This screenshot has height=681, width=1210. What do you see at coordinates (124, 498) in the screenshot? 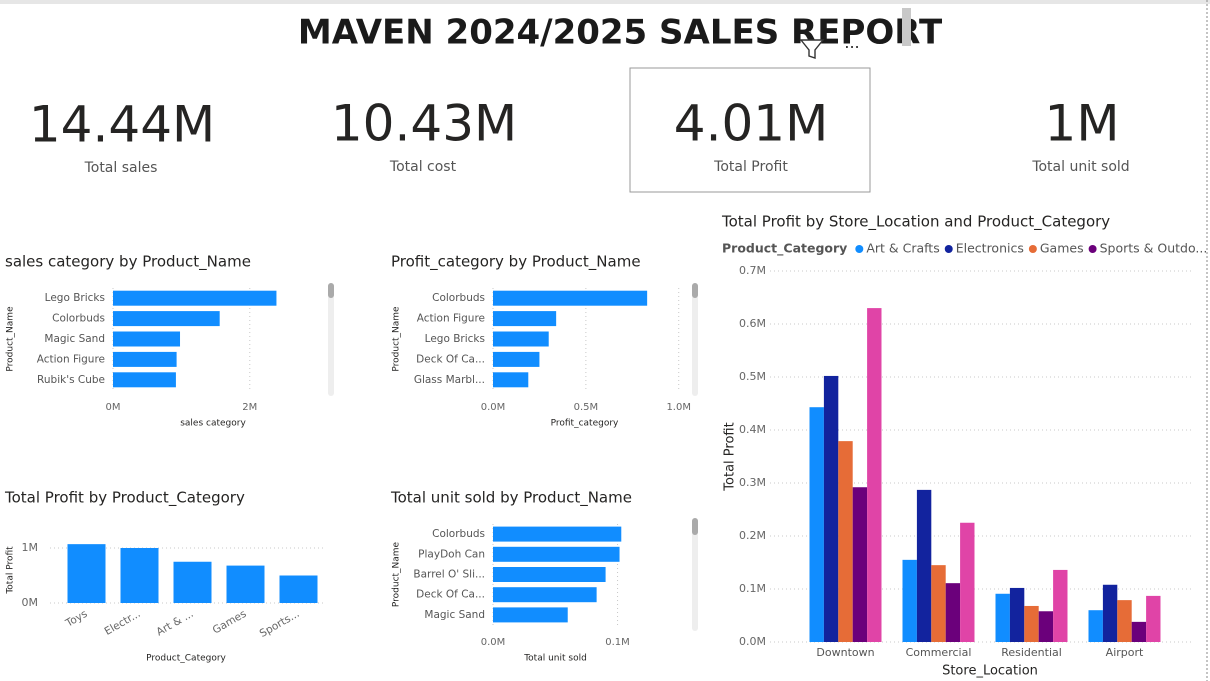
I see `chart-title: Total Profit by Product_Category` at bounding box center [124, 498].